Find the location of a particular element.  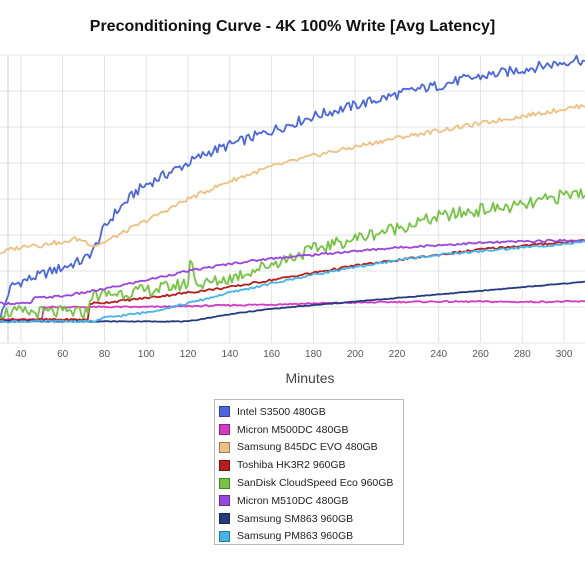

legend-label: Intel S3500 480GB is located at coordinates (281, 411).